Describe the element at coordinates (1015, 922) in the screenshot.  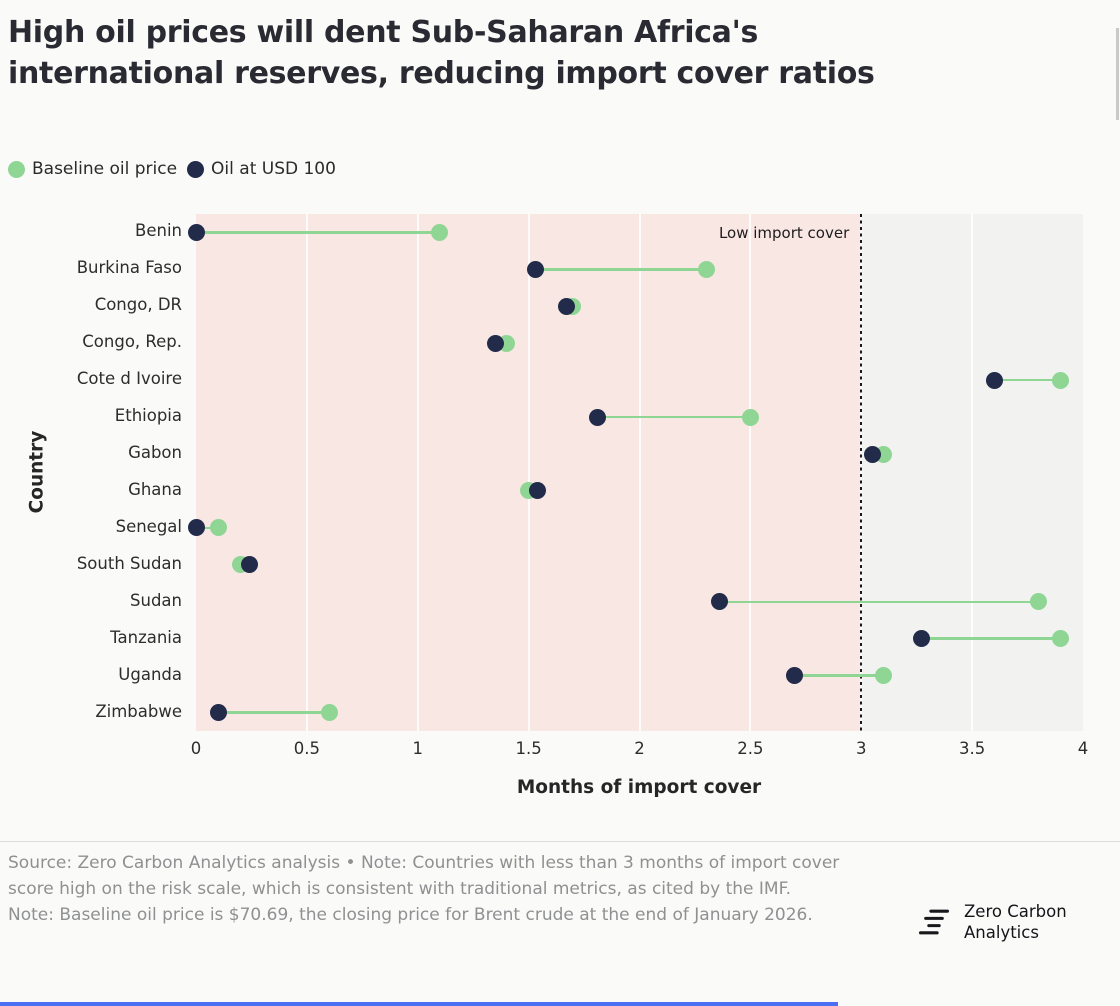
I see `logo-text: Zero Carbon Analytics` at that location.